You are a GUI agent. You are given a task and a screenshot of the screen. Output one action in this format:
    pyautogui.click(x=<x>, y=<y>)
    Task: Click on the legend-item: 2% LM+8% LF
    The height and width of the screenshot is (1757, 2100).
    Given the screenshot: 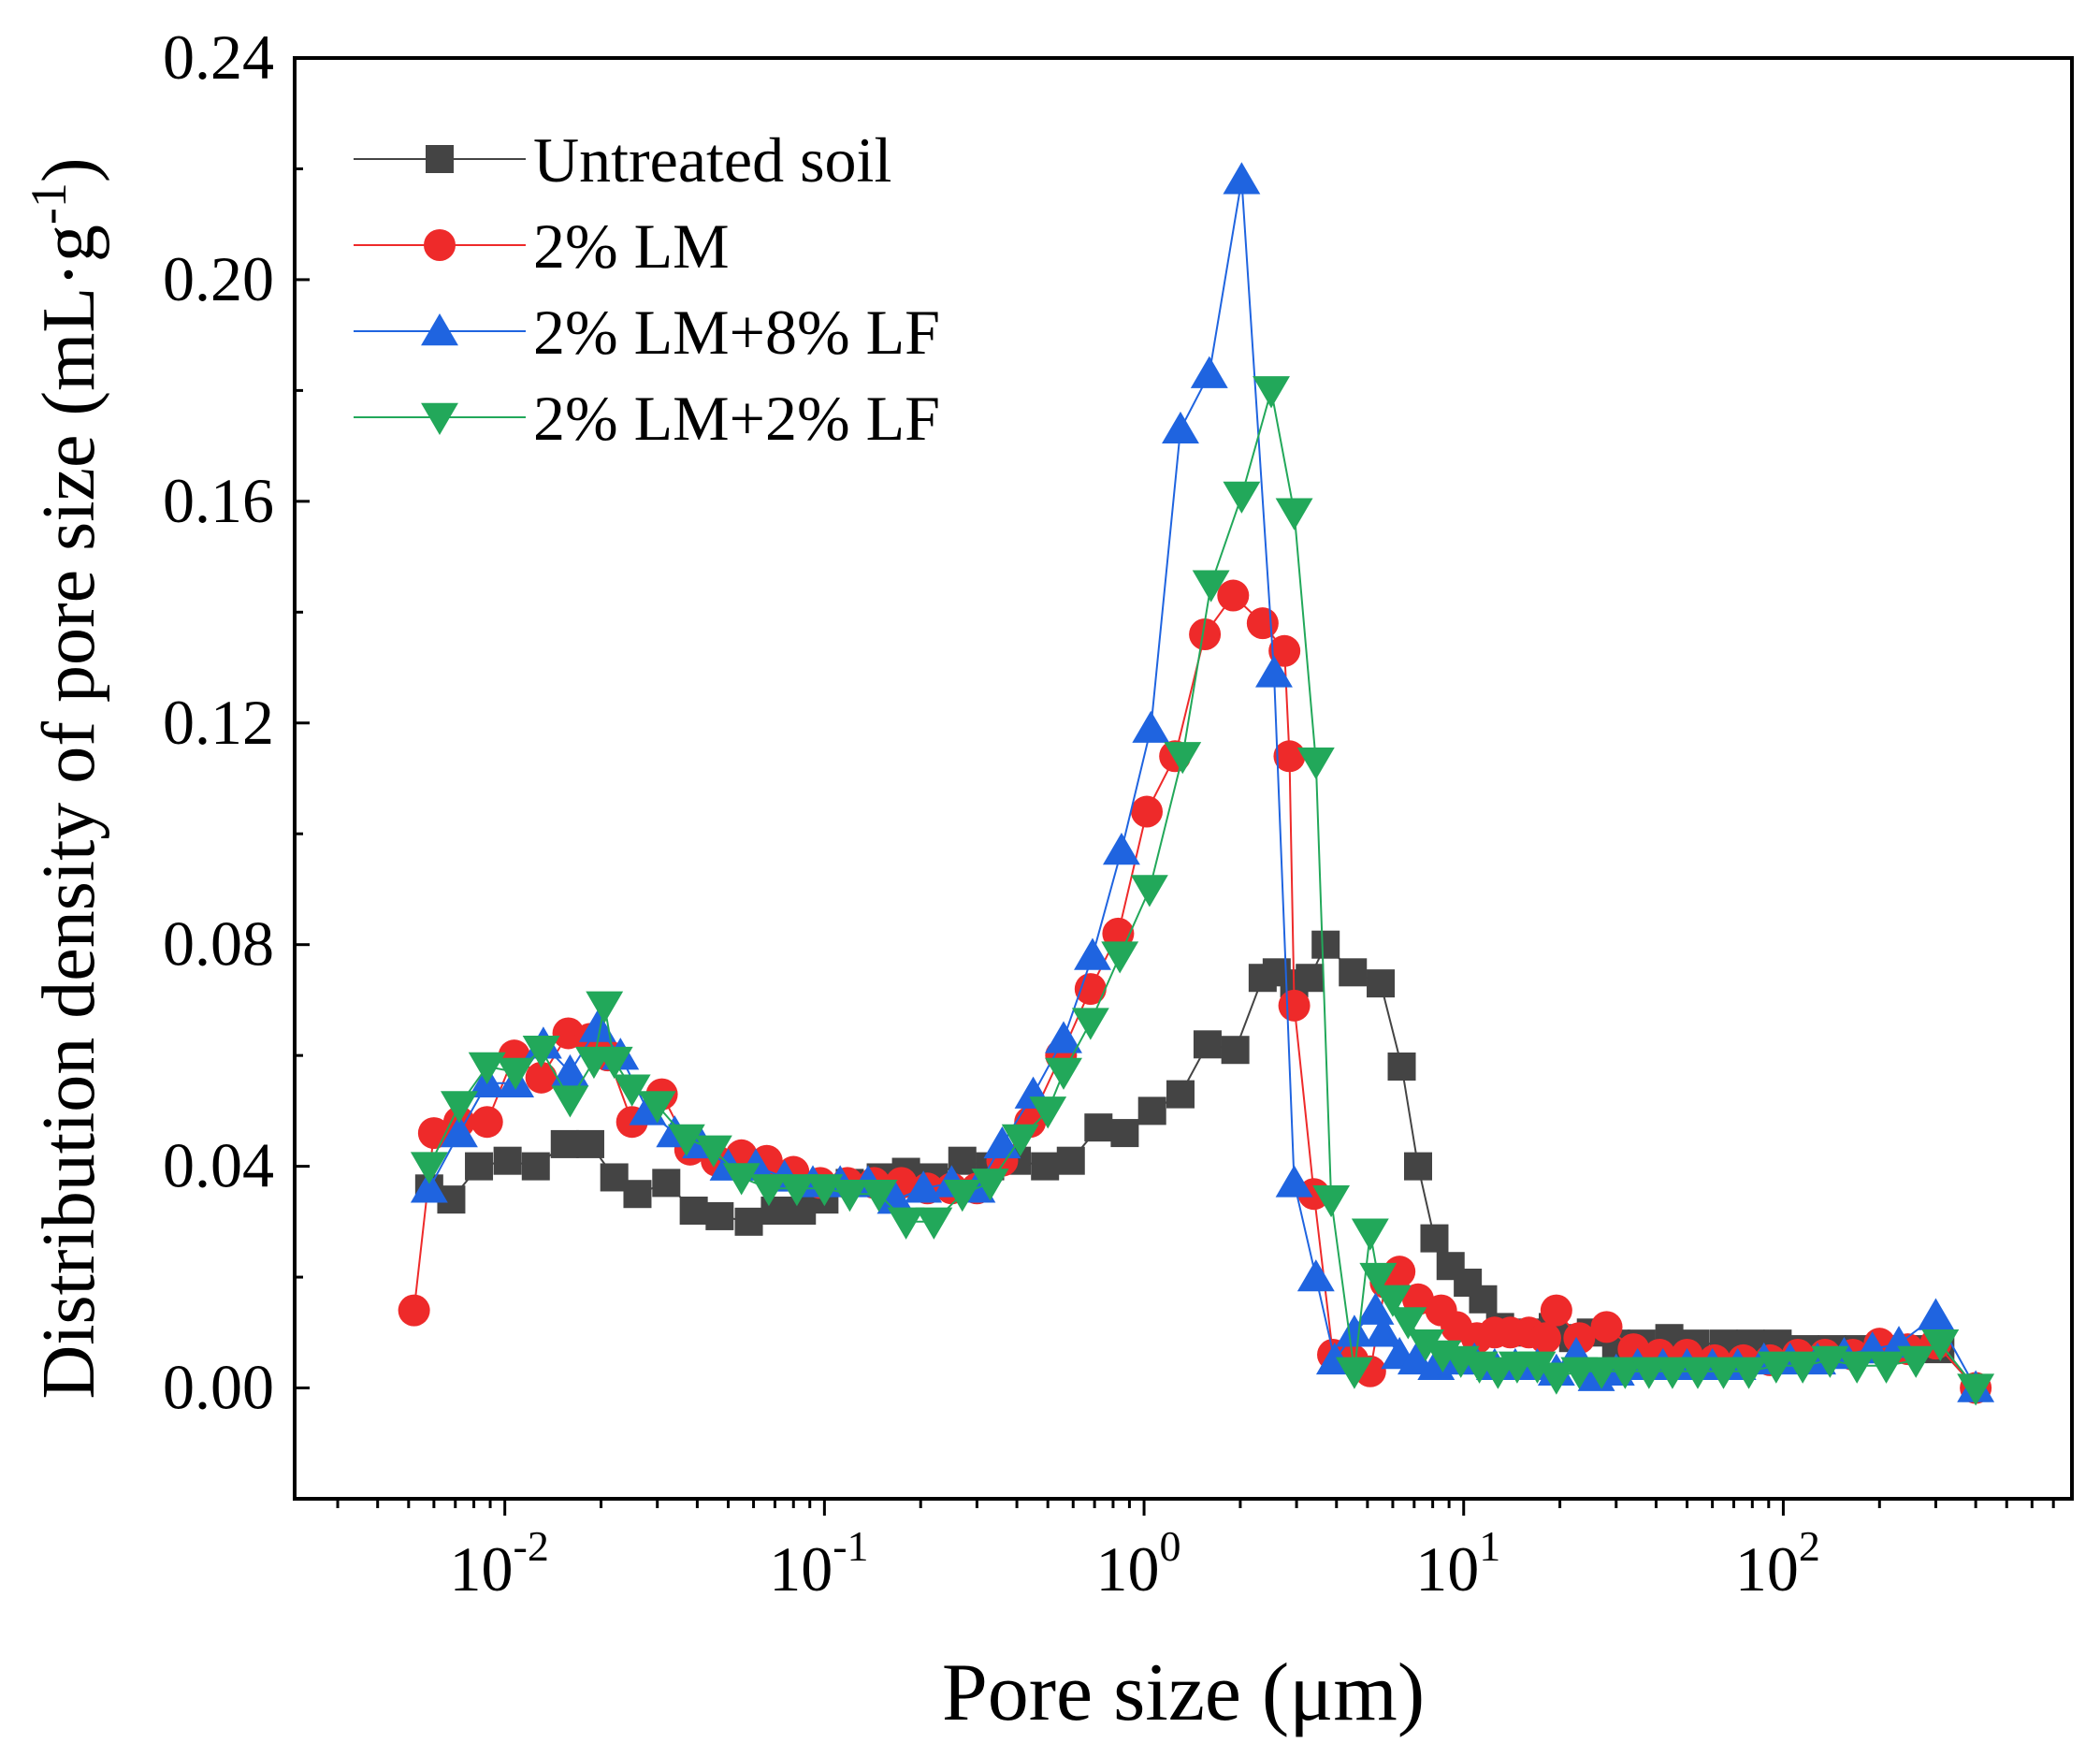 What is the action you would take?
    pyautogui.click(x=647, y=333)
    